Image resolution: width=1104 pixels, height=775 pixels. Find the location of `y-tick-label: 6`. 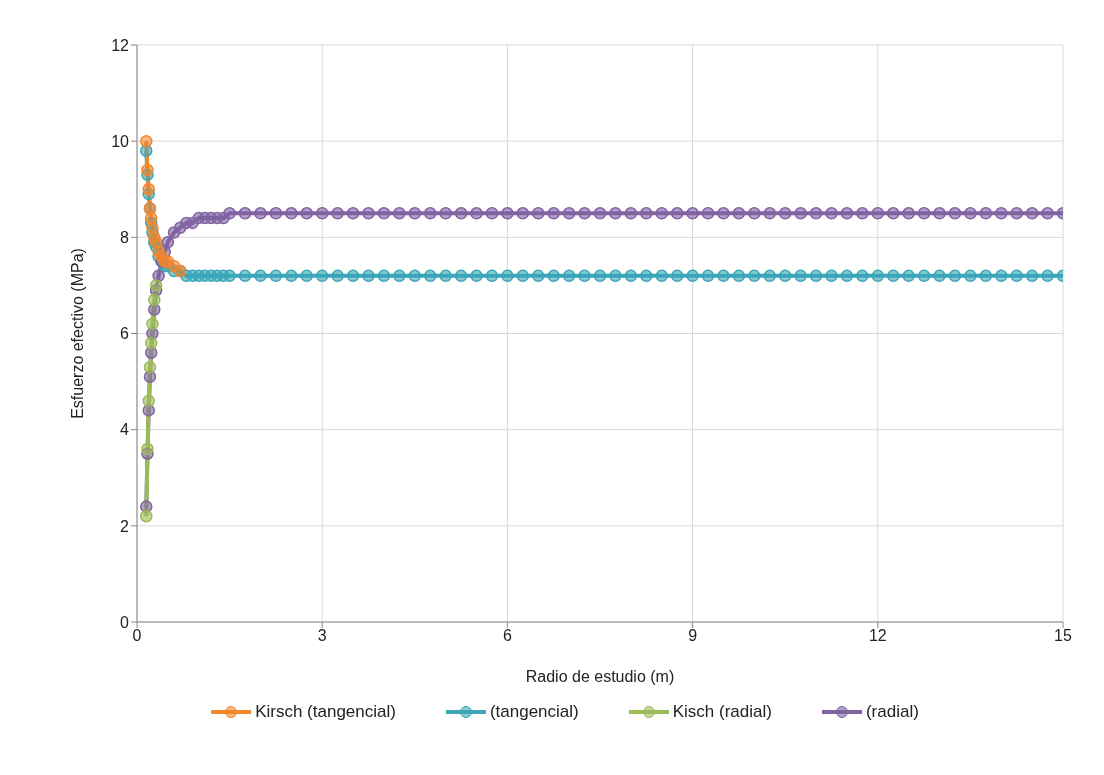

y-tick-label: 6 is located at coordinates (125, 334).